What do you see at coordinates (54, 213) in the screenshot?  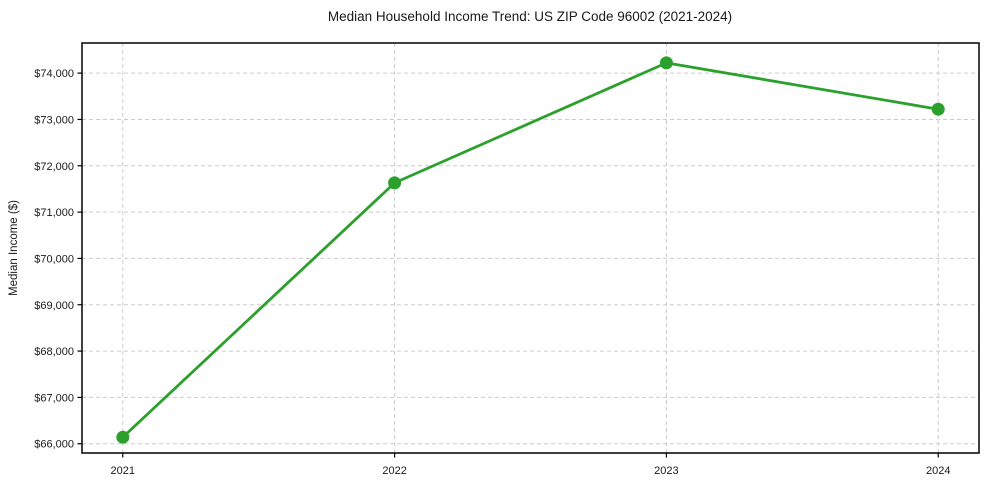 I see `y-tick-label: $71,000` at bounding box center [54, 213].